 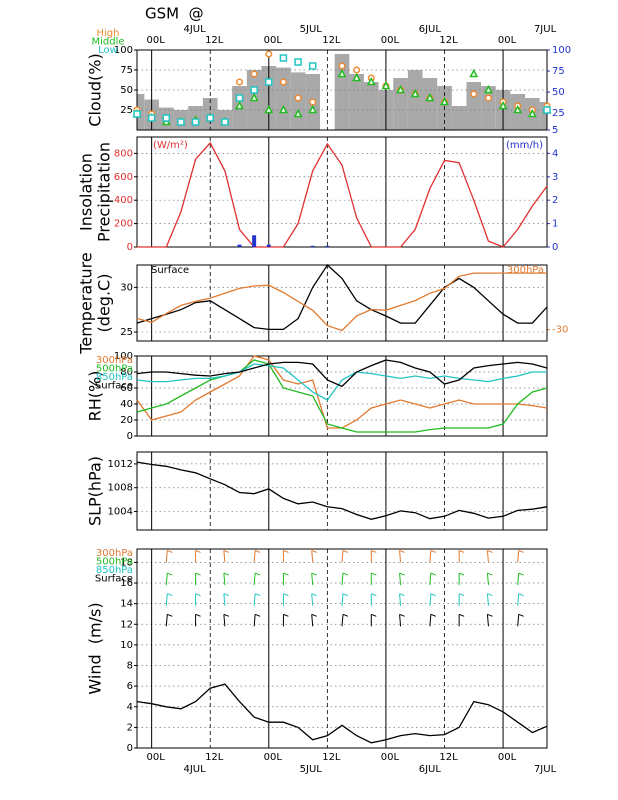 I want to click on y-tick-label: 400, so click(x=123, y=200).